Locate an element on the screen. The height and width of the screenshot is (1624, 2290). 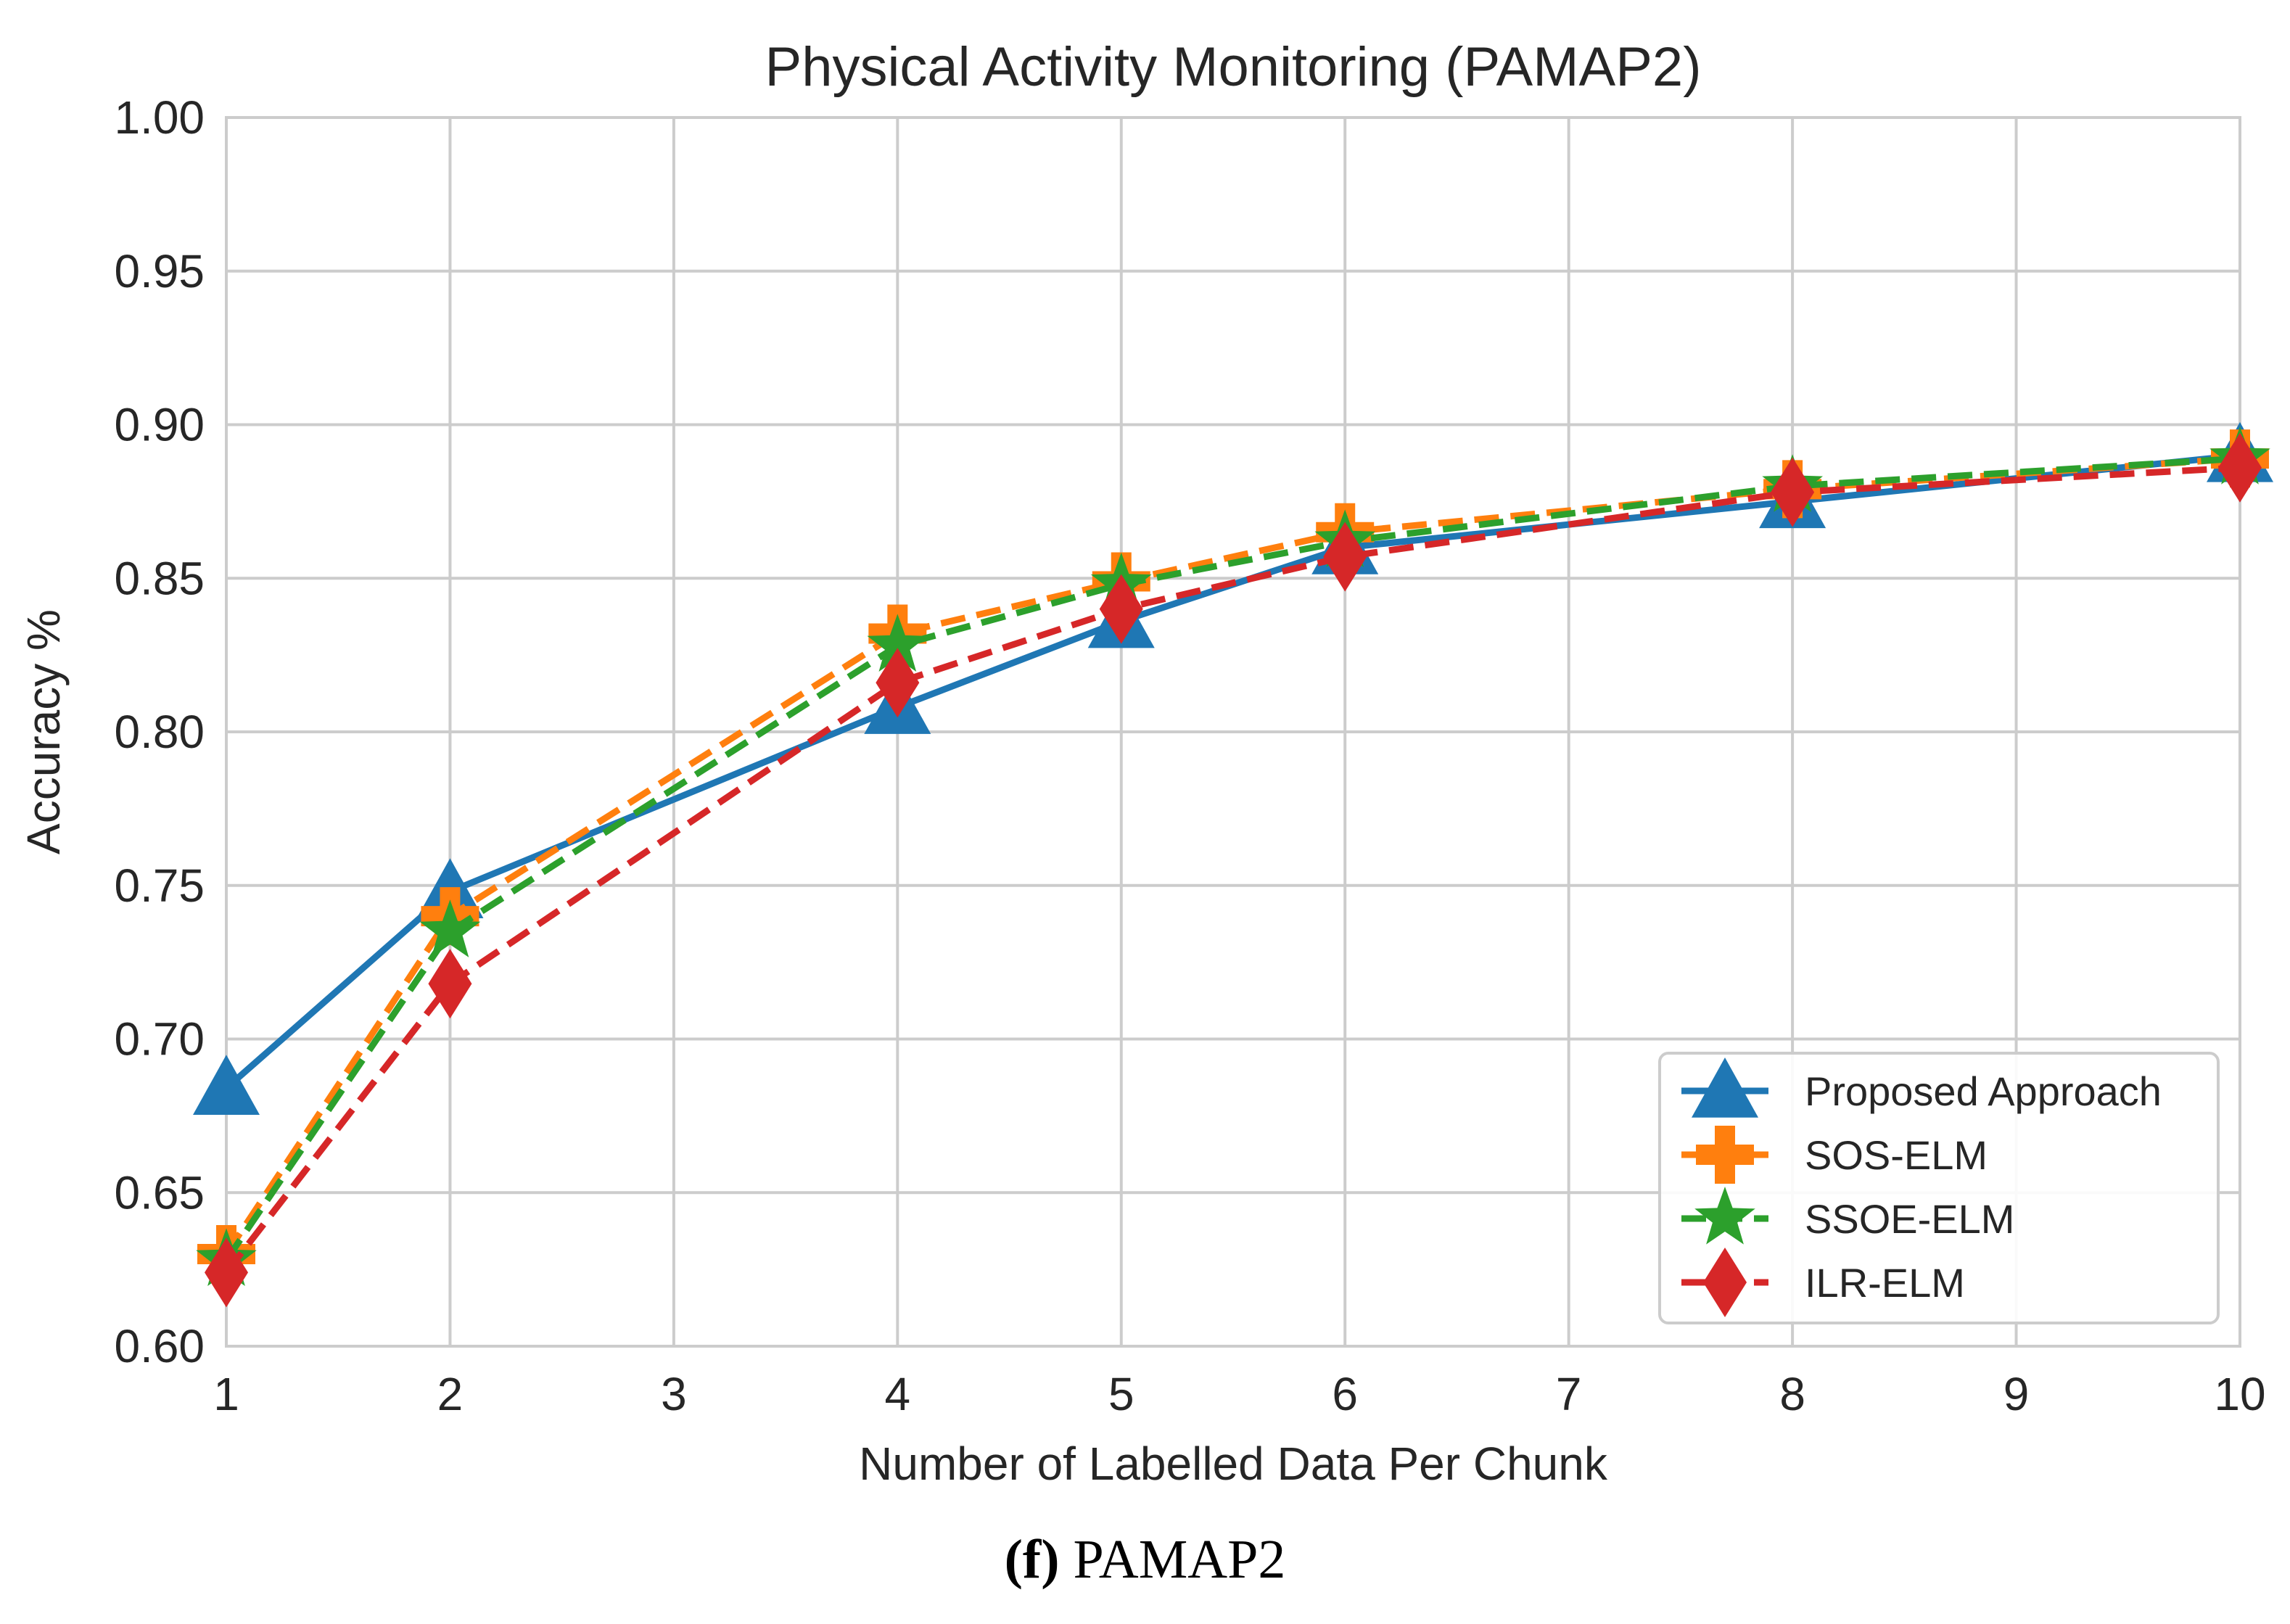
y-tick-label: 1.00 is located at coordinates (159, 117).